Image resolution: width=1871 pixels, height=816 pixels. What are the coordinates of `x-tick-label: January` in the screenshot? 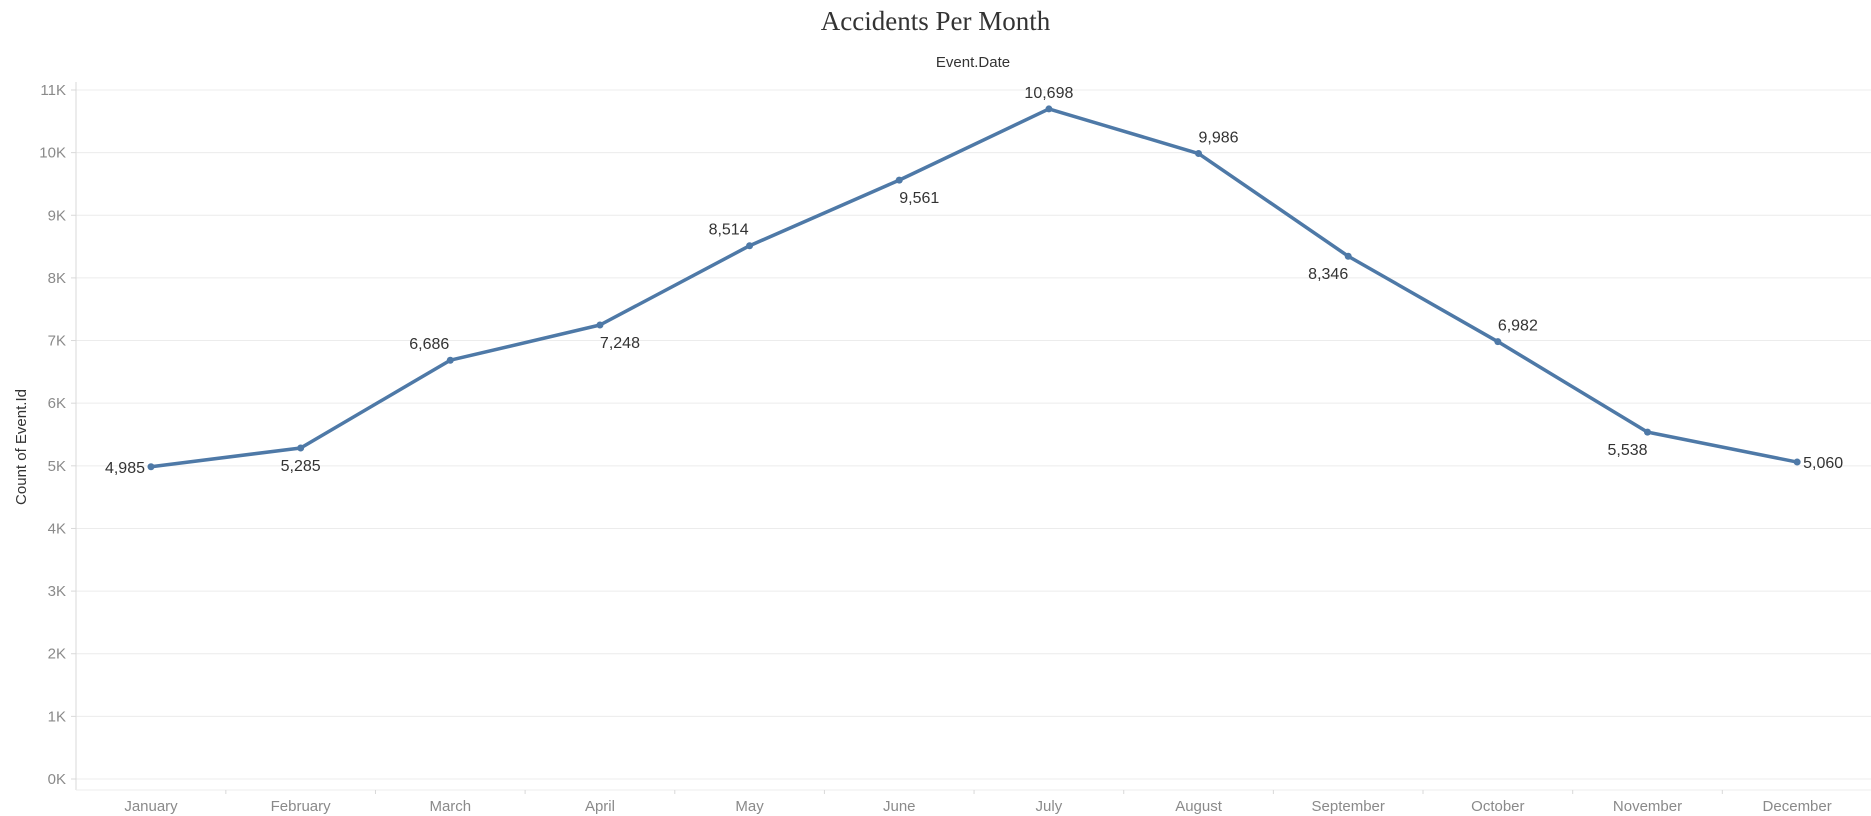 It's located at (151, 806).